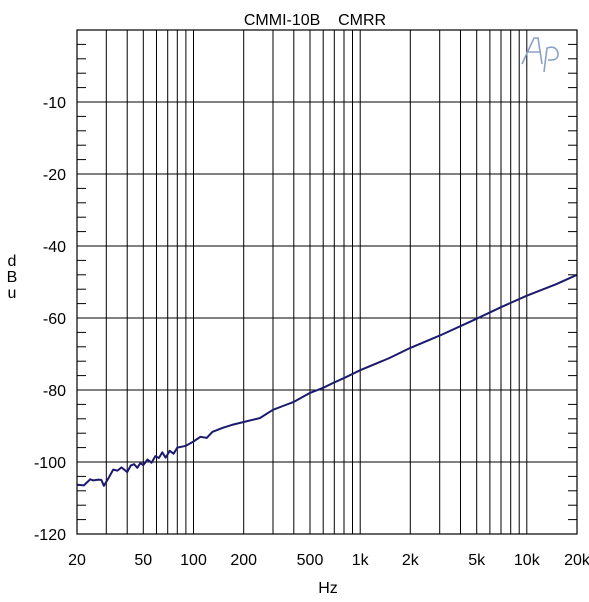 Image resolution: width=589 pixels, height=602 pixels. What do you see at coordinates (143, 560) in the screenshot?
I see `x-tick-label: 50` at bounding box center [143, 560].